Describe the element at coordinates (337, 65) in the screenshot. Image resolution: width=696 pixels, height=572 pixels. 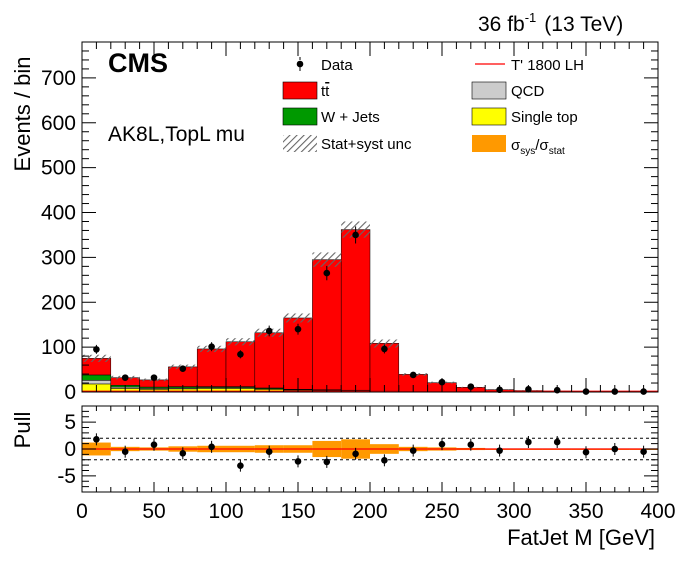
I see `legend-label-data: Data` at that location.